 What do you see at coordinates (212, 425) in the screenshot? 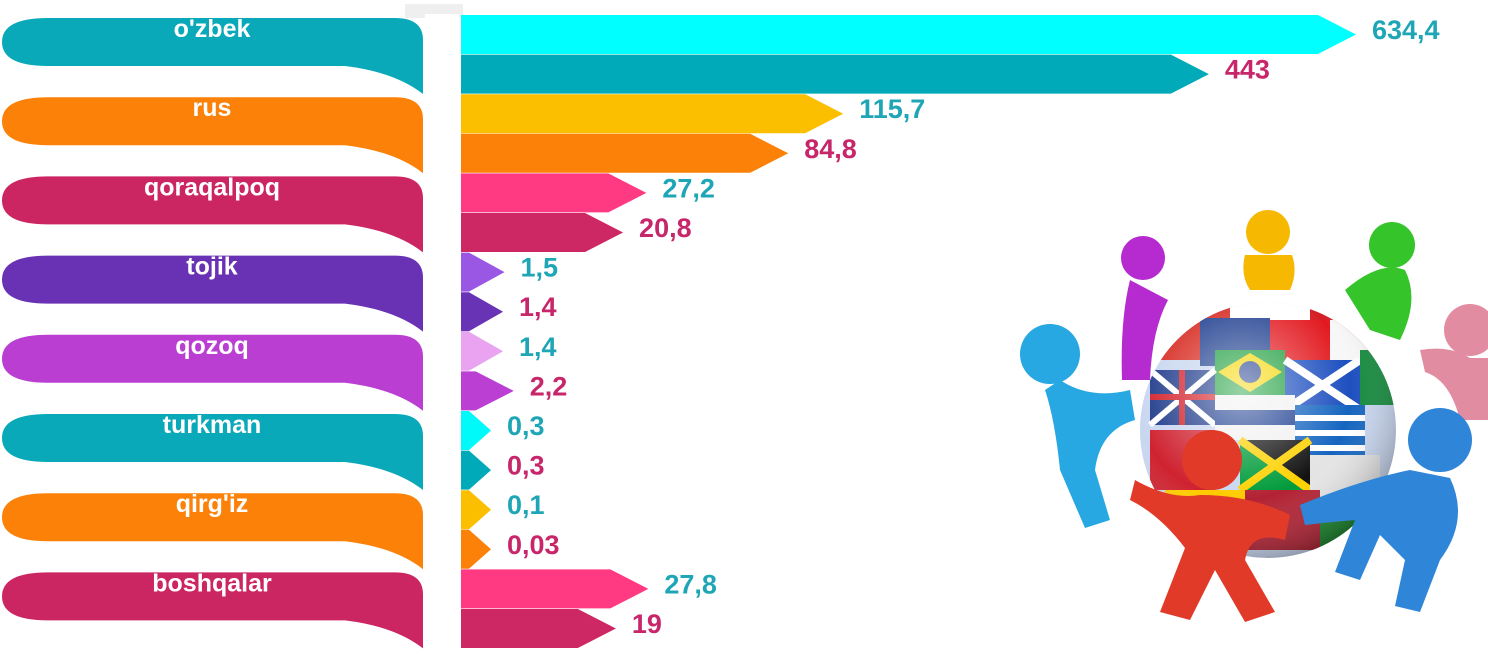
I see `category-label: turkman` at bounding box center [212, 425].